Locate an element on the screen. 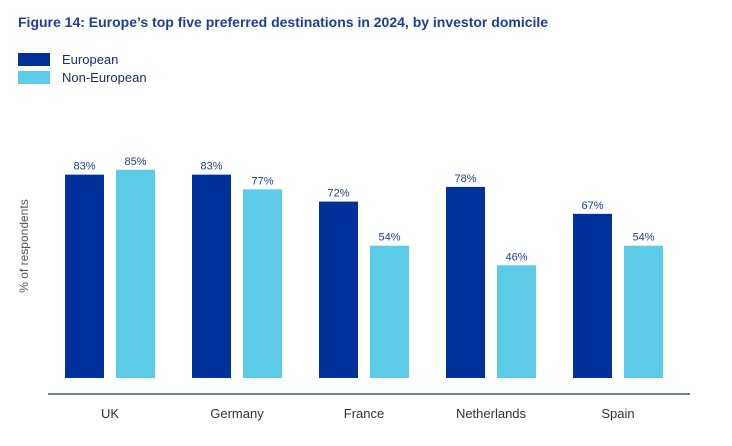 The image size is (732, 446). data-label-spain-non-european: 54% is located at coordinates (643, 238).